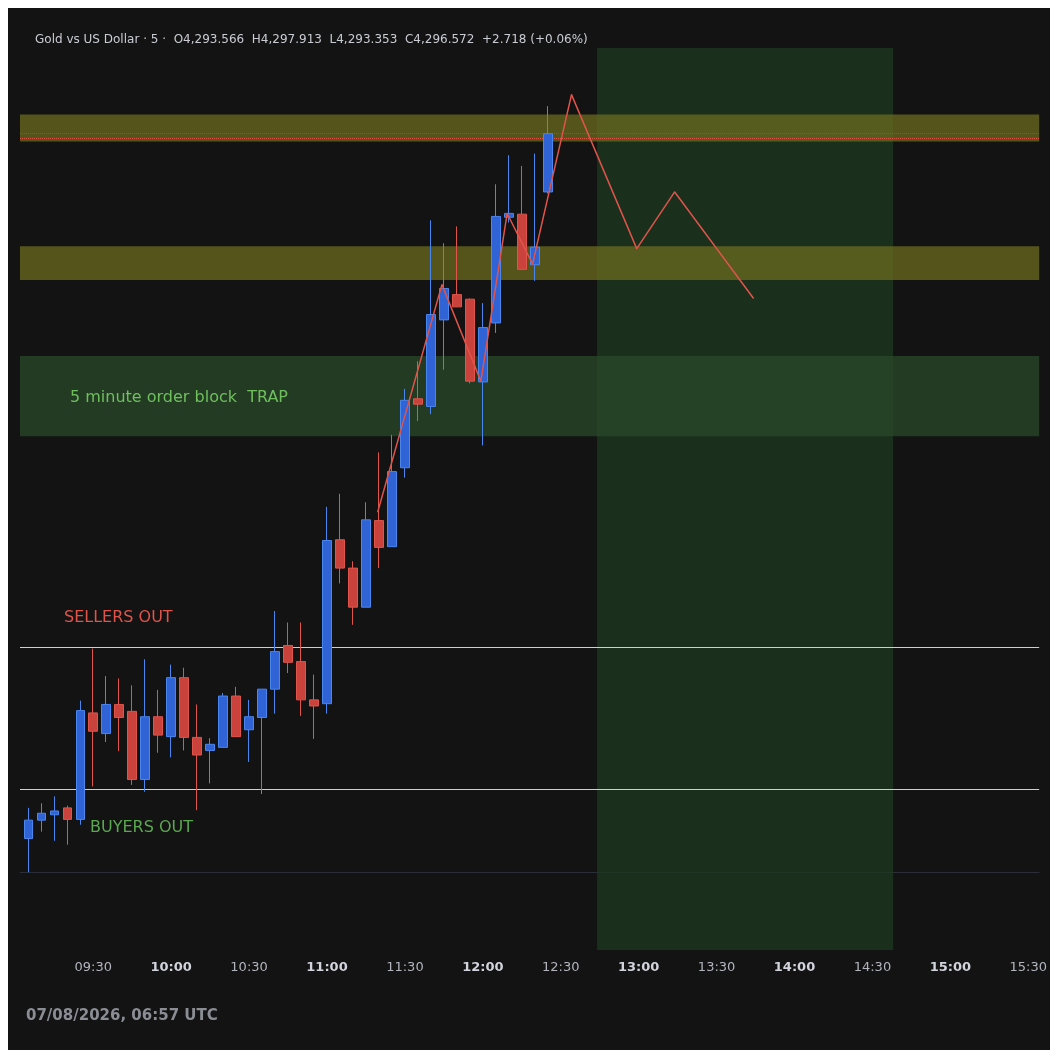  What do you see at coordinates (311, 39) in the screenshot?
I see `chart-title: Gold vs US Dollar · 5 · O4,293.566 H4,297.913 L4,293.353 C4,296.572 +2.718 (+0.06%)` at bounding box center [311, 39].